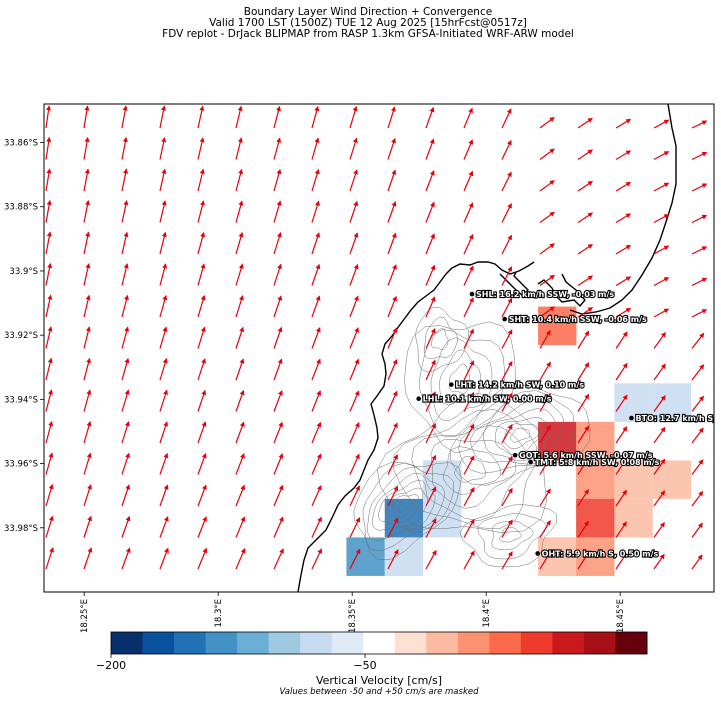 Image resolution: width=721 pixels, height=702 pixels. What do you see at coordinates (631, 418) in the screenshot?
I see `station-marker-bto` at bounding box center [631, 418].